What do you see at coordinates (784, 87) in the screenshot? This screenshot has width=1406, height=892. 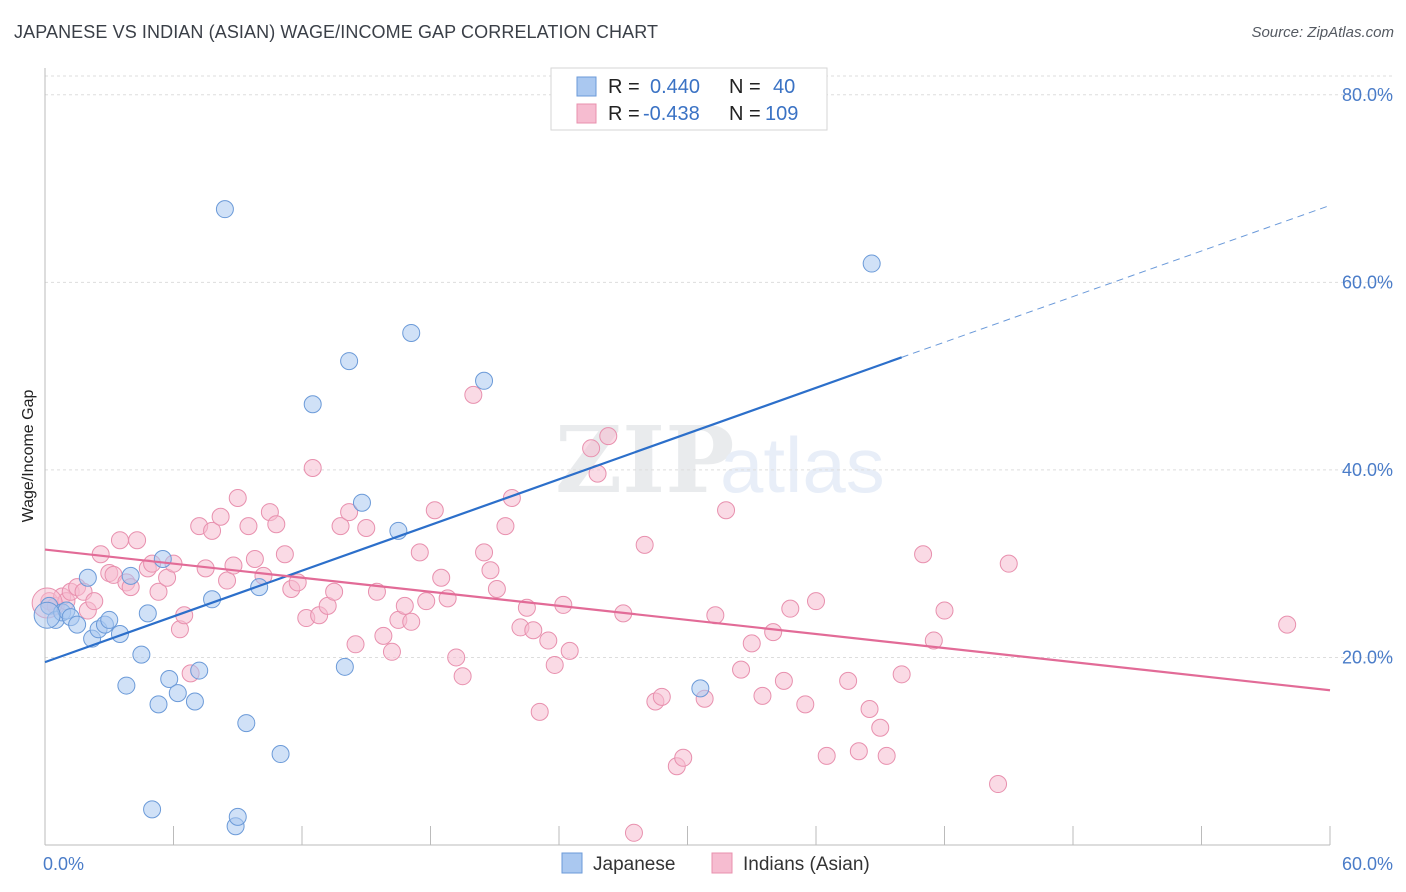 I see `legend-n-value-japanese: 40` at bounding box center [784, 87].